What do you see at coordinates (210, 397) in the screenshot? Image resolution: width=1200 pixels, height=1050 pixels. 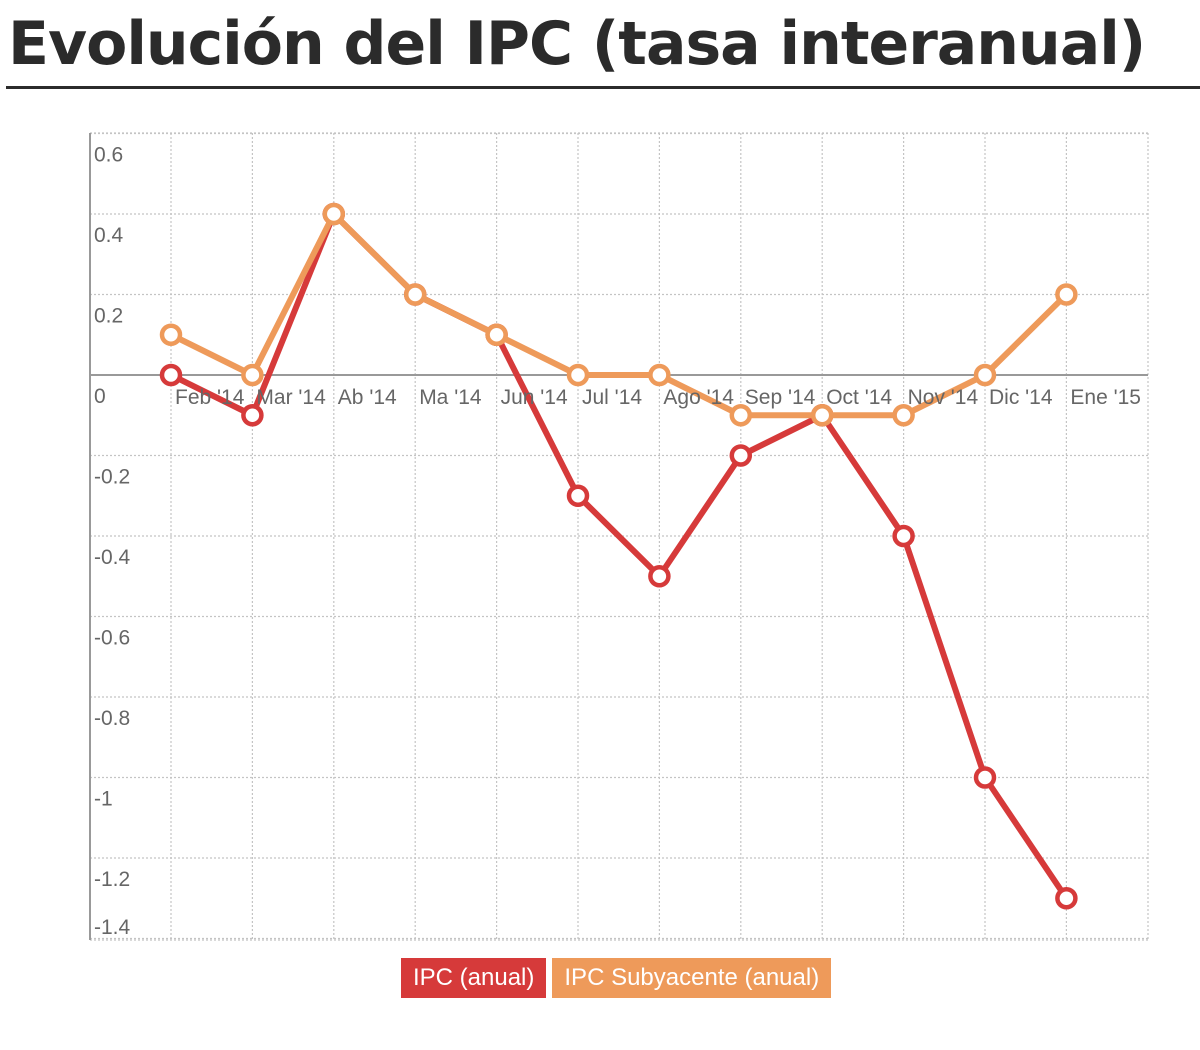 I see `x-tick-label: Feb '14` at bounding box center [210, 397].